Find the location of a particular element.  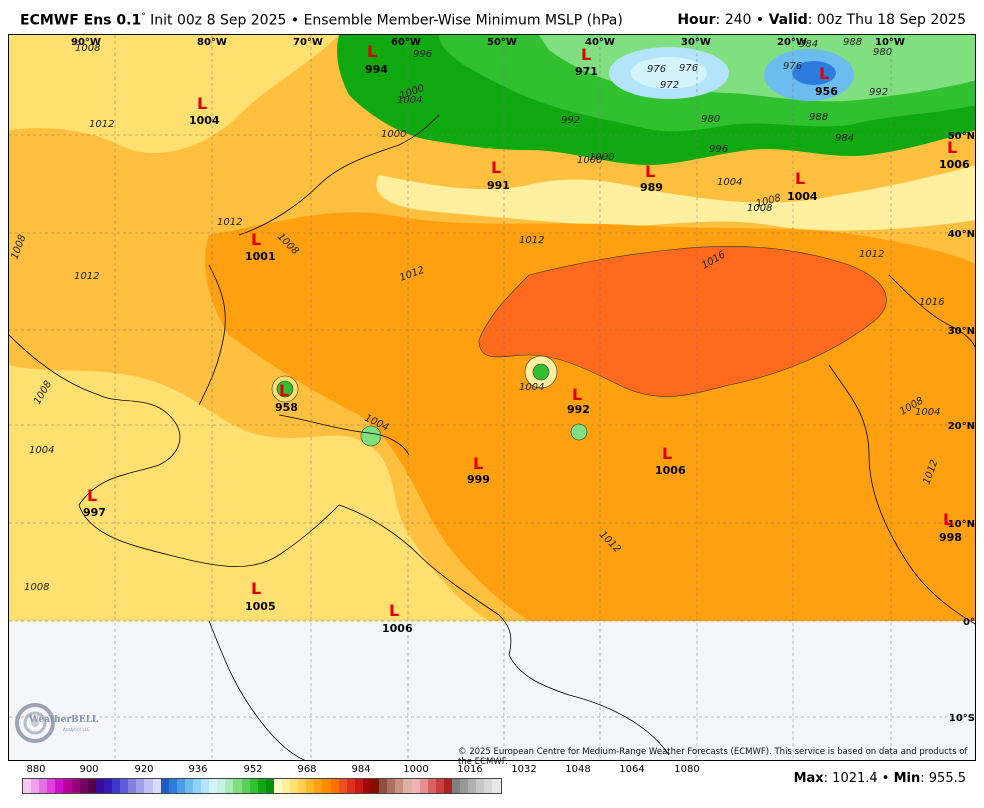

colorbar-tick: 920 is located at coordinates (144, 769).